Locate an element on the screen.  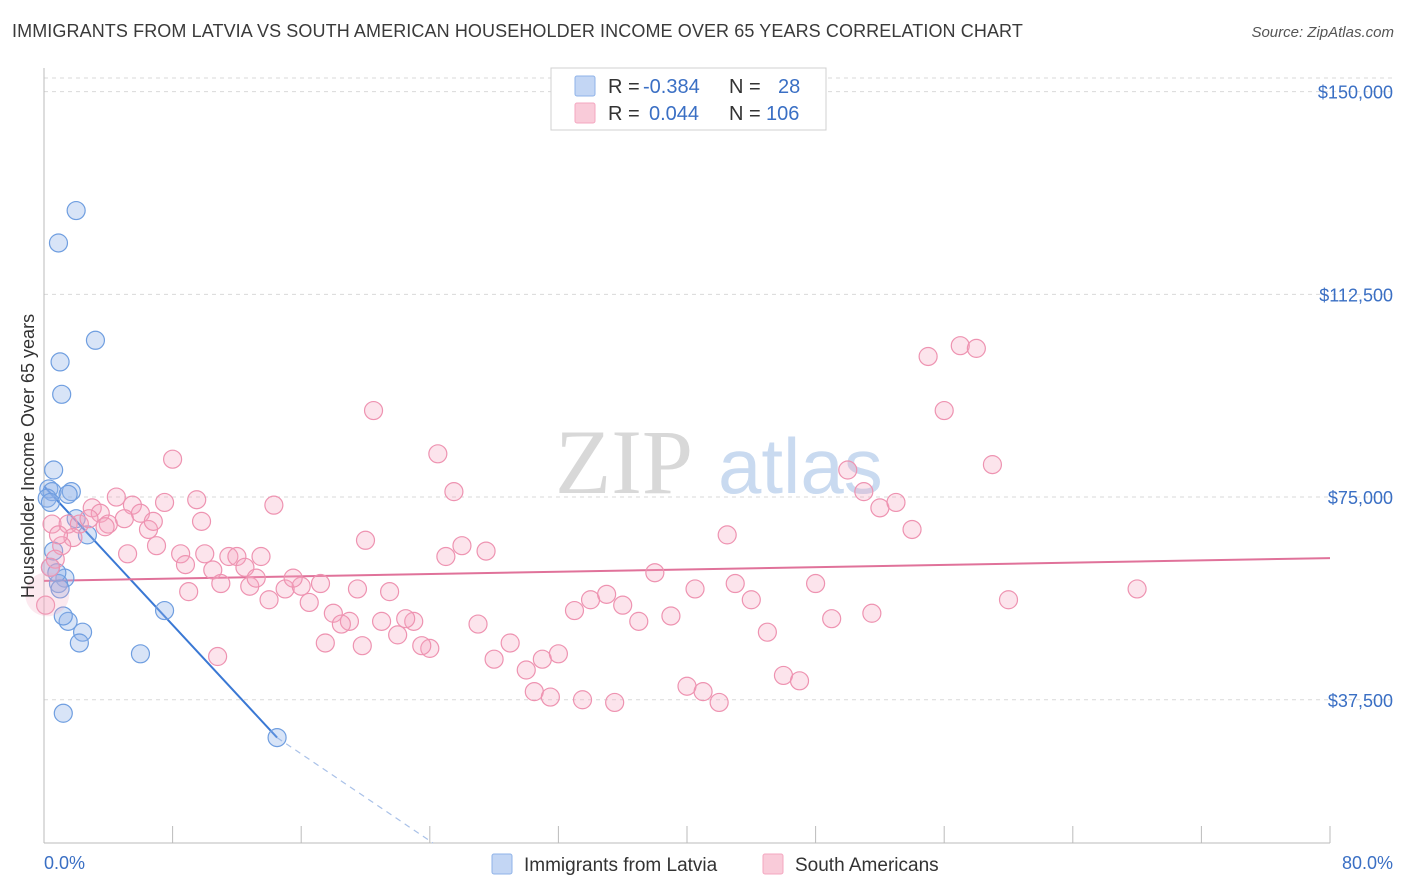
x-tick-label-end: 80.0% is located at coordinates (1367, 863).